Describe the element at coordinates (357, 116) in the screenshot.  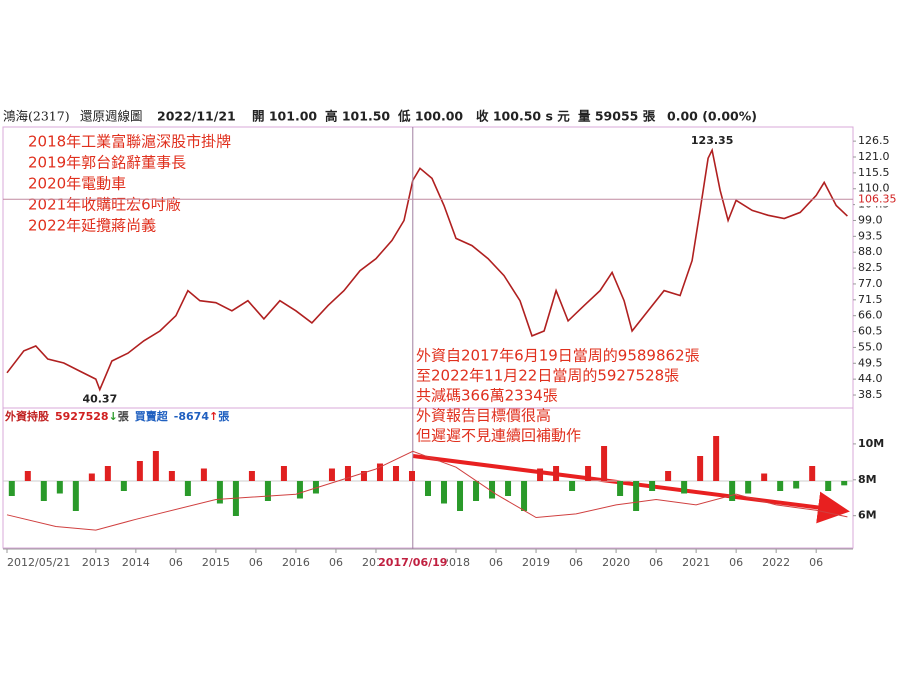
I see `high: 高 101.50` at that location.